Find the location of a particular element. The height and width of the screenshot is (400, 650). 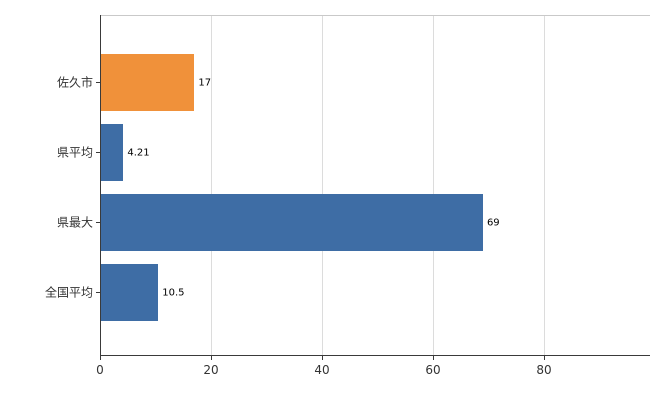

x-axis-tick-label: 0 is located at coordinates (100, 370).